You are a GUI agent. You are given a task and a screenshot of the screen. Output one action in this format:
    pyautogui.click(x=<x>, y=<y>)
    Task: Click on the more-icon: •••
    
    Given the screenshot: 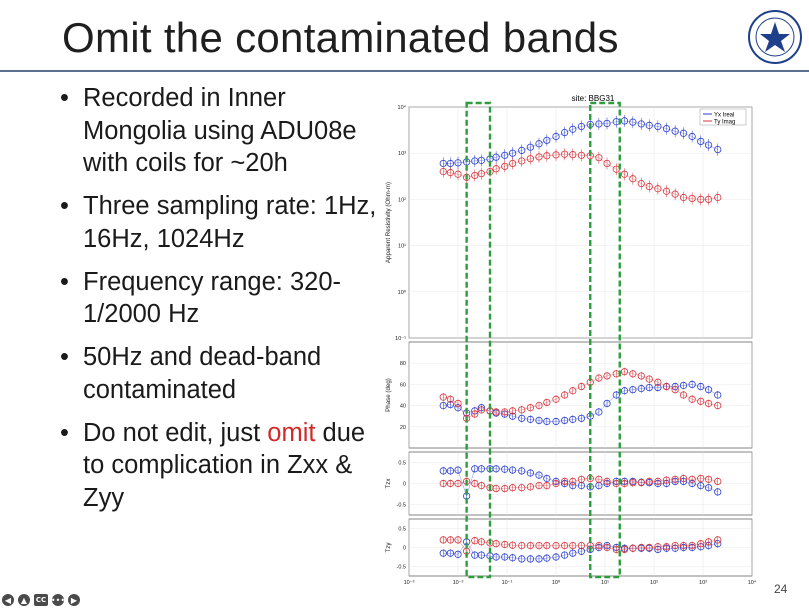 What is the action you would take?
    pyautogui.click(x=58, y=600)
    